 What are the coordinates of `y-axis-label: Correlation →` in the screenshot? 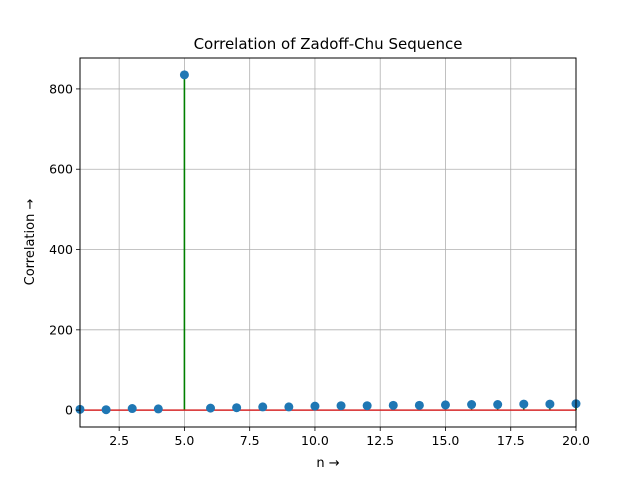 It's located at (30, 242).